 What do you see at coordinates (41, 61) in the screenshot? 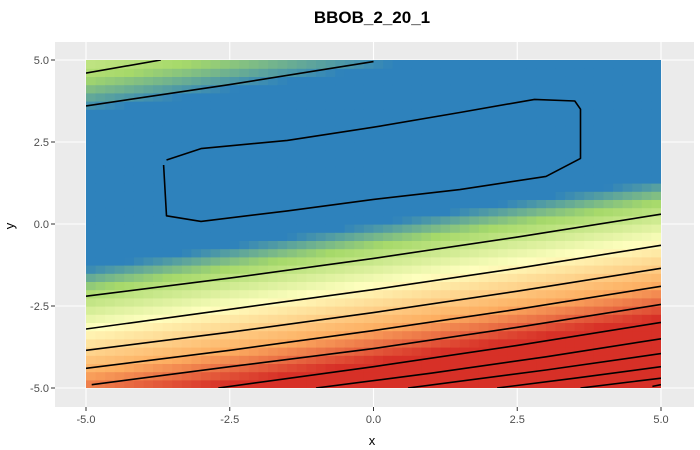
I see `y-tick-label: 5.0` at bounding box center [41, 61].